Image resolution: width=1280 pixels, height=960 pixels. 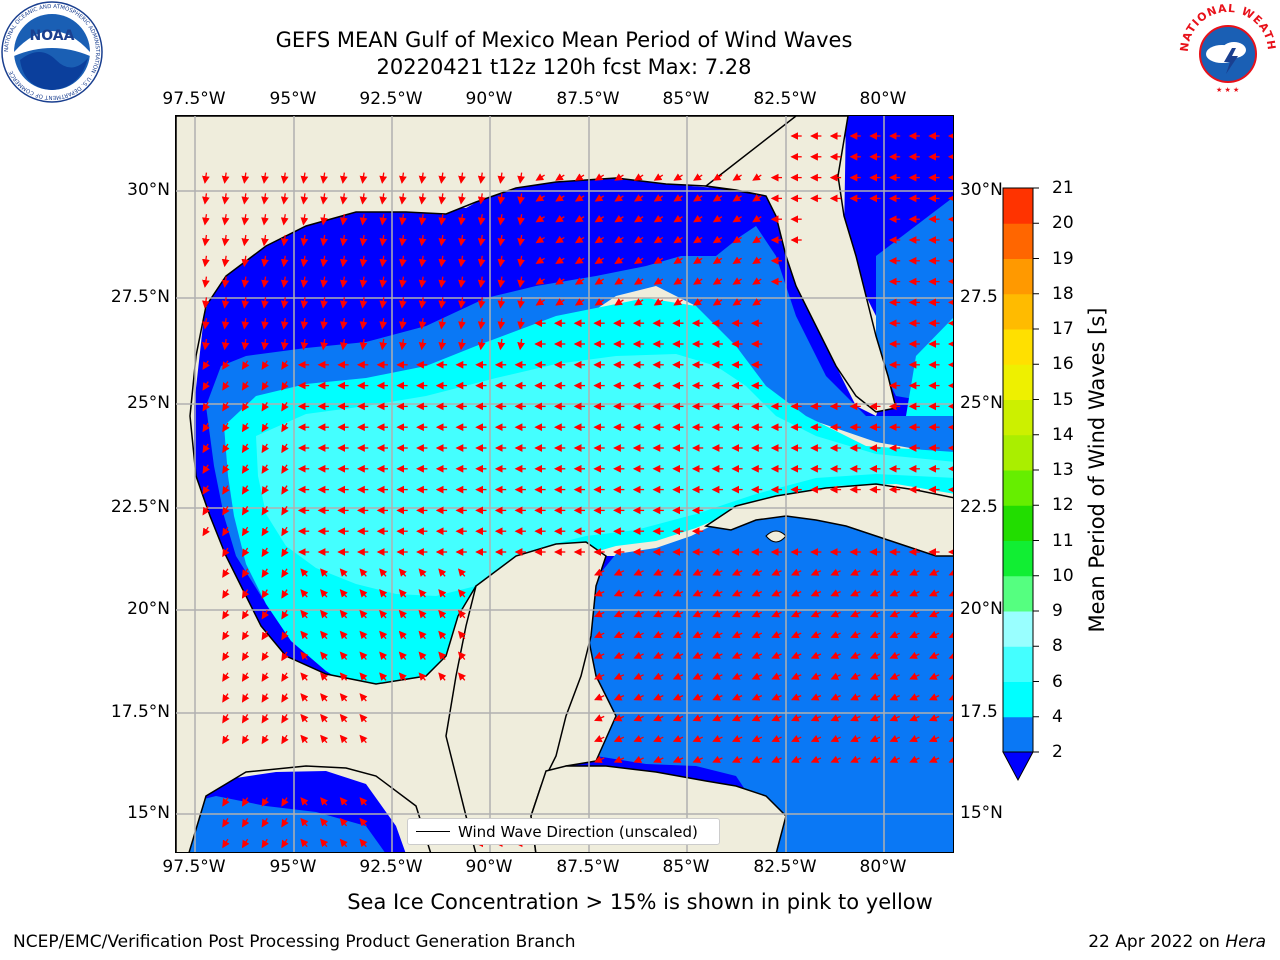 I want to click on lon-tick-top: 87.5°W, so click(x=588, y=99).